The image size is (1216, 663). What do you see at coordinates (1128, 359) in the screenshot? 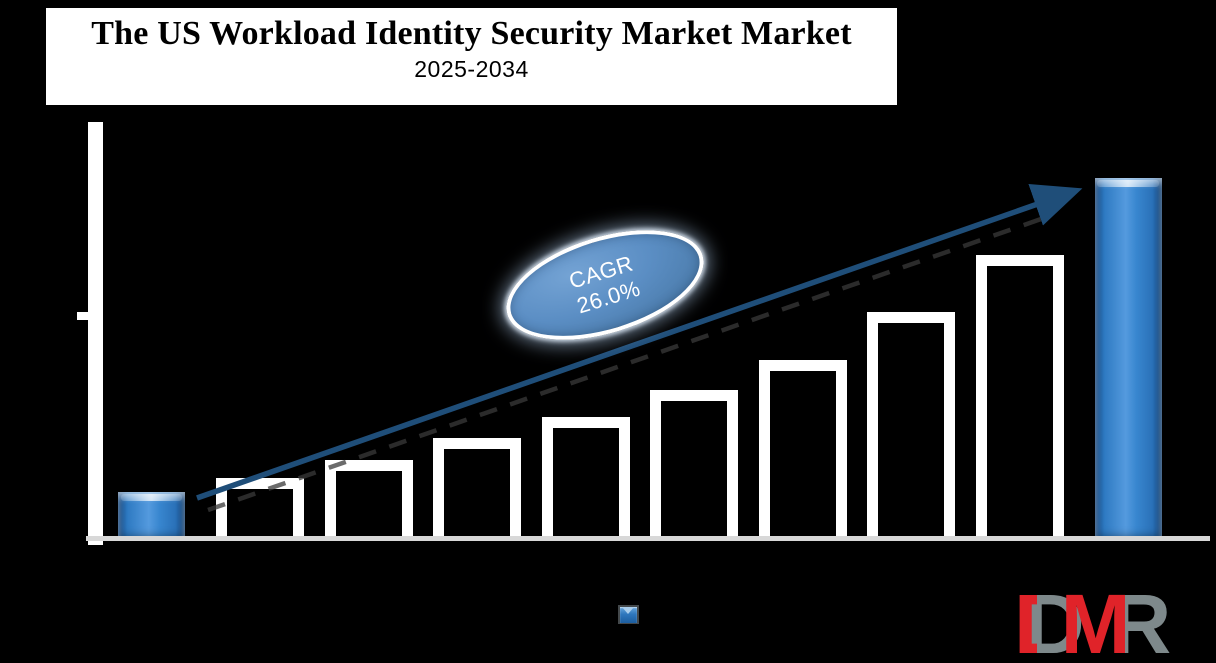
I see `bar-2034` at bounding box center [1128, 359].